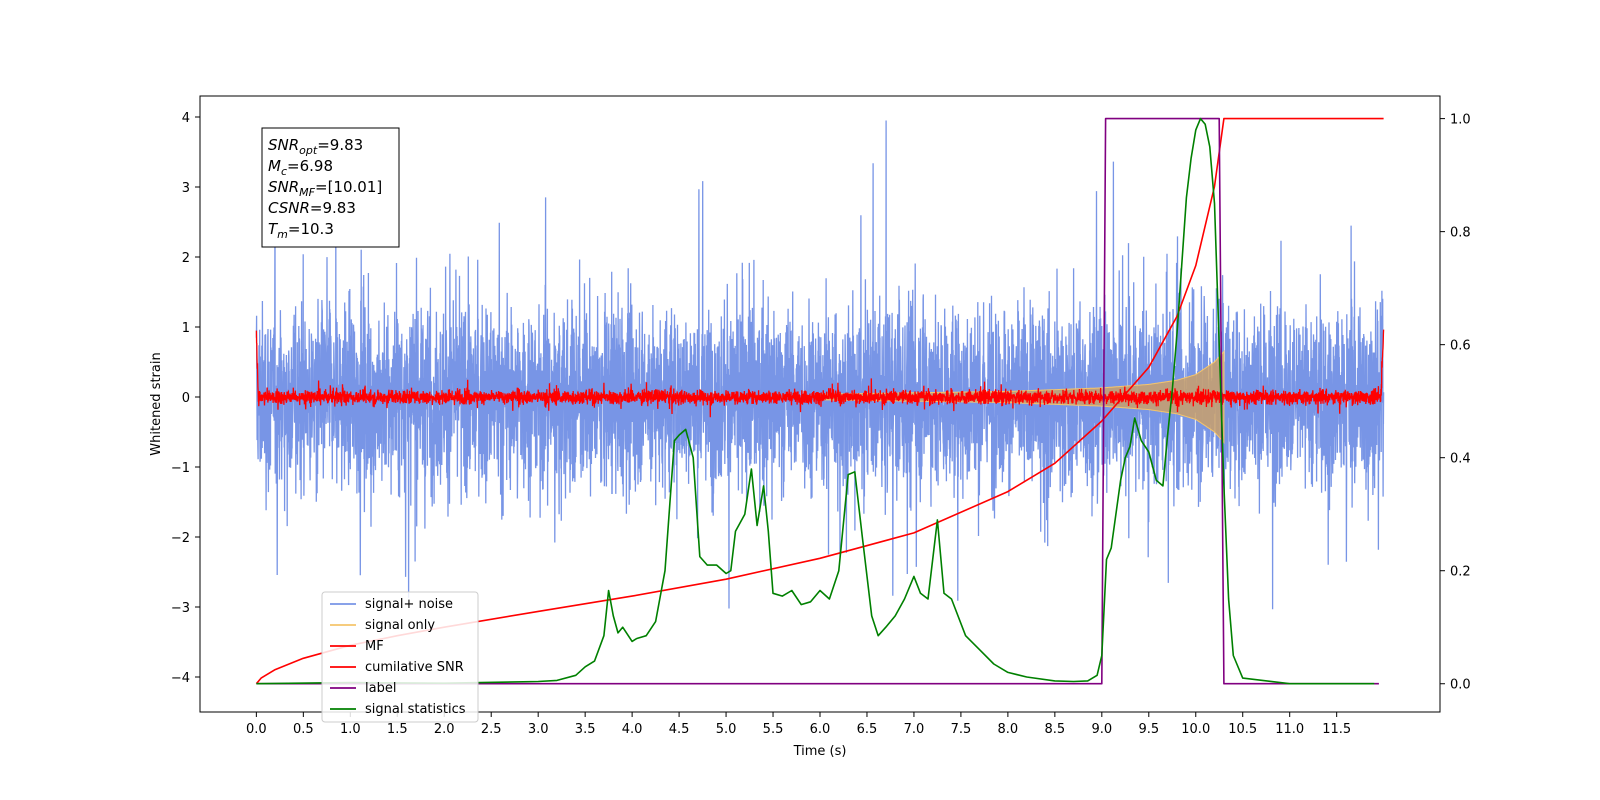 The height and width of the screenshot is (800, 1600). Describe the element at coordinates (303, 729) in the screenshot. I see `x-tick-label: 0.5` at that location.